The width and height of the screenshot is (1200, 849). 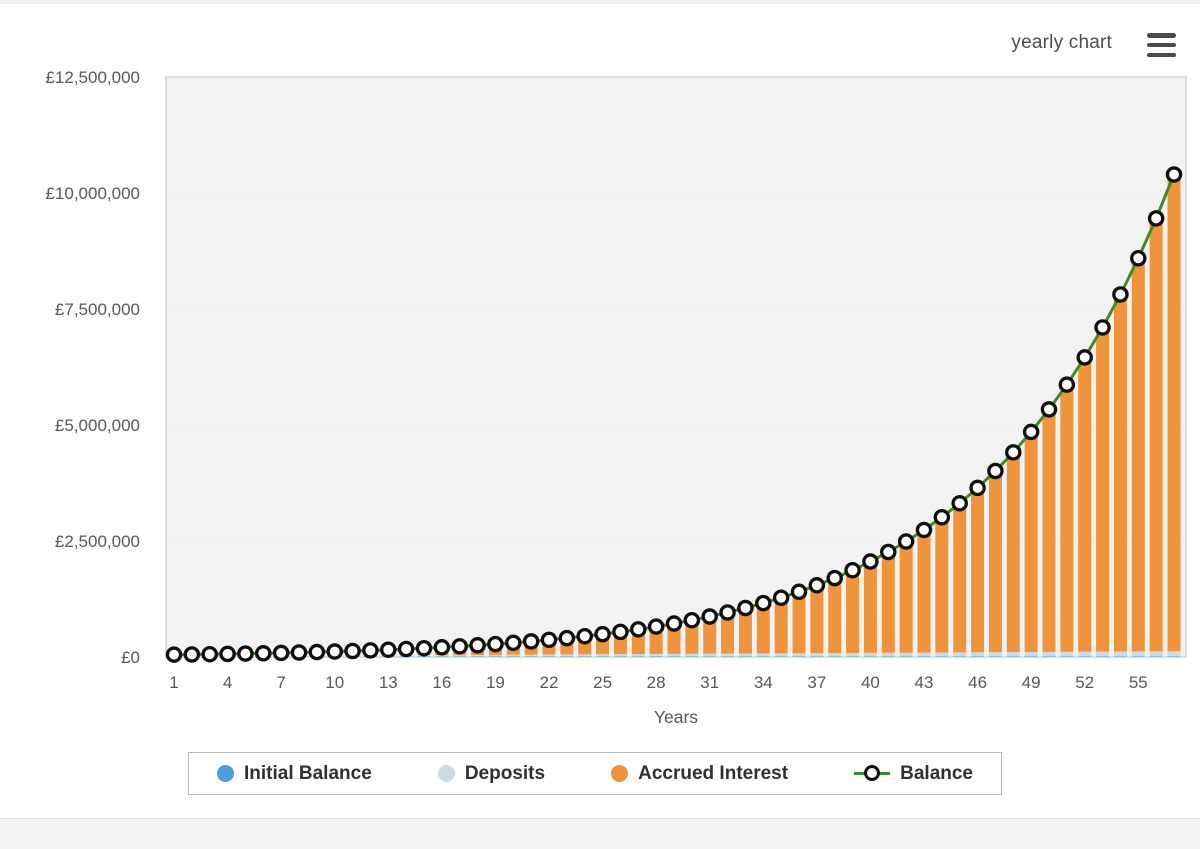 I want to click on legend-item-deposits: Deposits, so click(x=491, y=774).